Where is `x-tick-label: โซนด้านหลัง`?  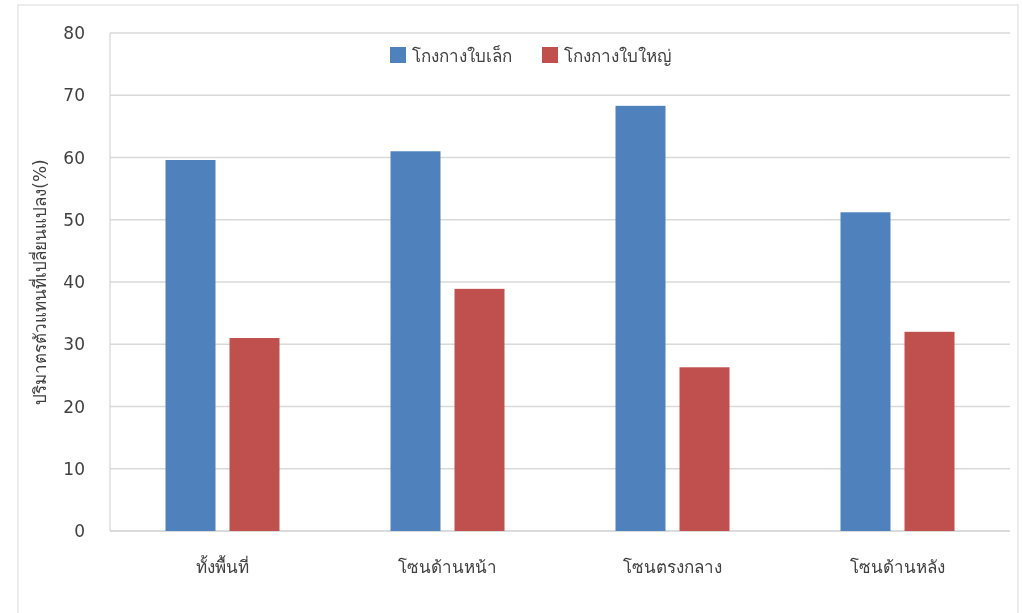
x-tick-label: โซนด้านหลัง is located at coordinates (897, 567).